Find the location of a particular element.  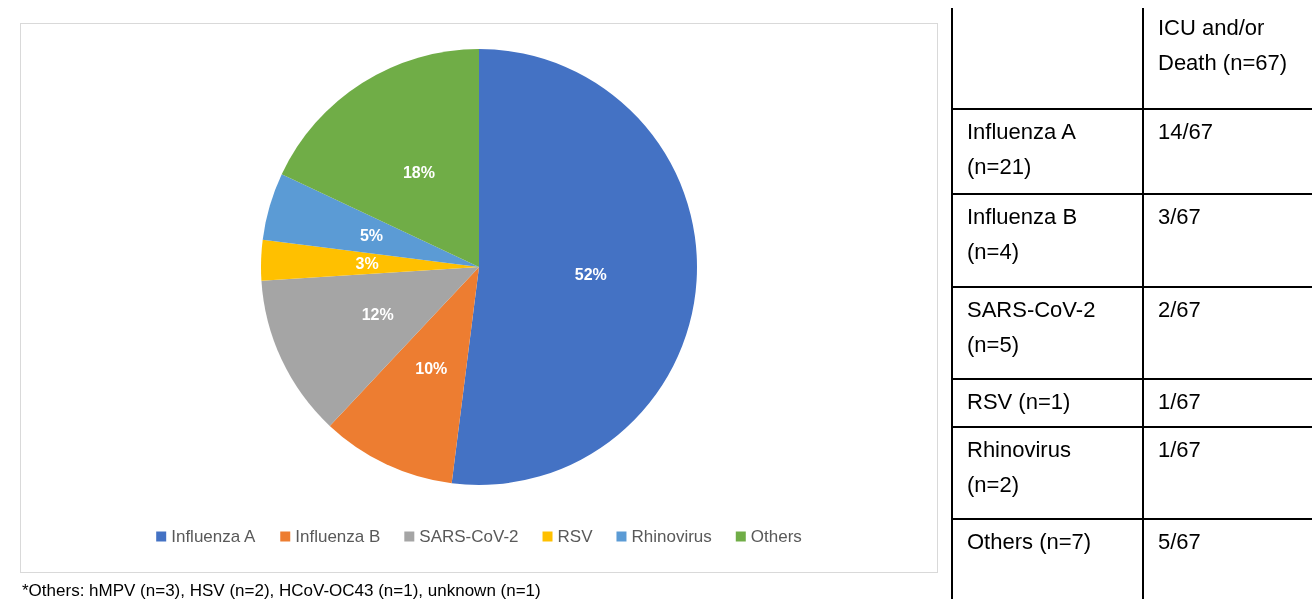

text: Rhinovirus (n=2) is located at coordinates (1047, 473).